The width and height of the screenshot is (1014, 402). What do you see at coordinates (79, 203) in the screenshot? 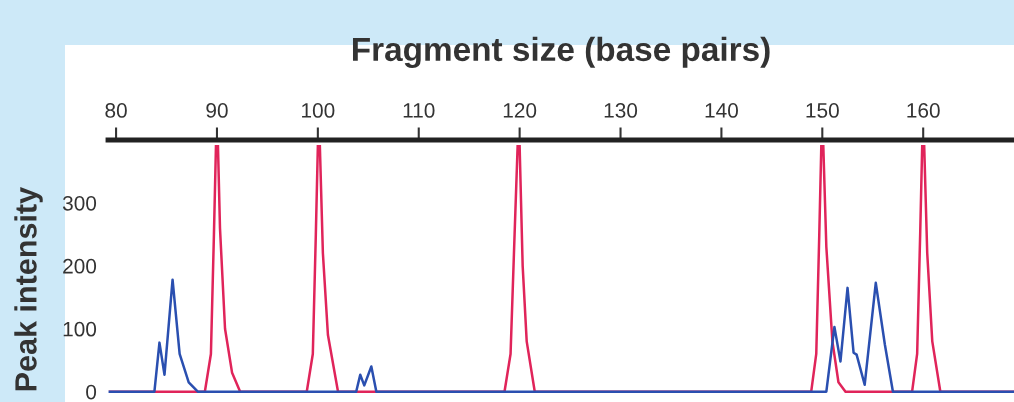
I see `y-tick-label: 300` at bounding box center [79, 203].